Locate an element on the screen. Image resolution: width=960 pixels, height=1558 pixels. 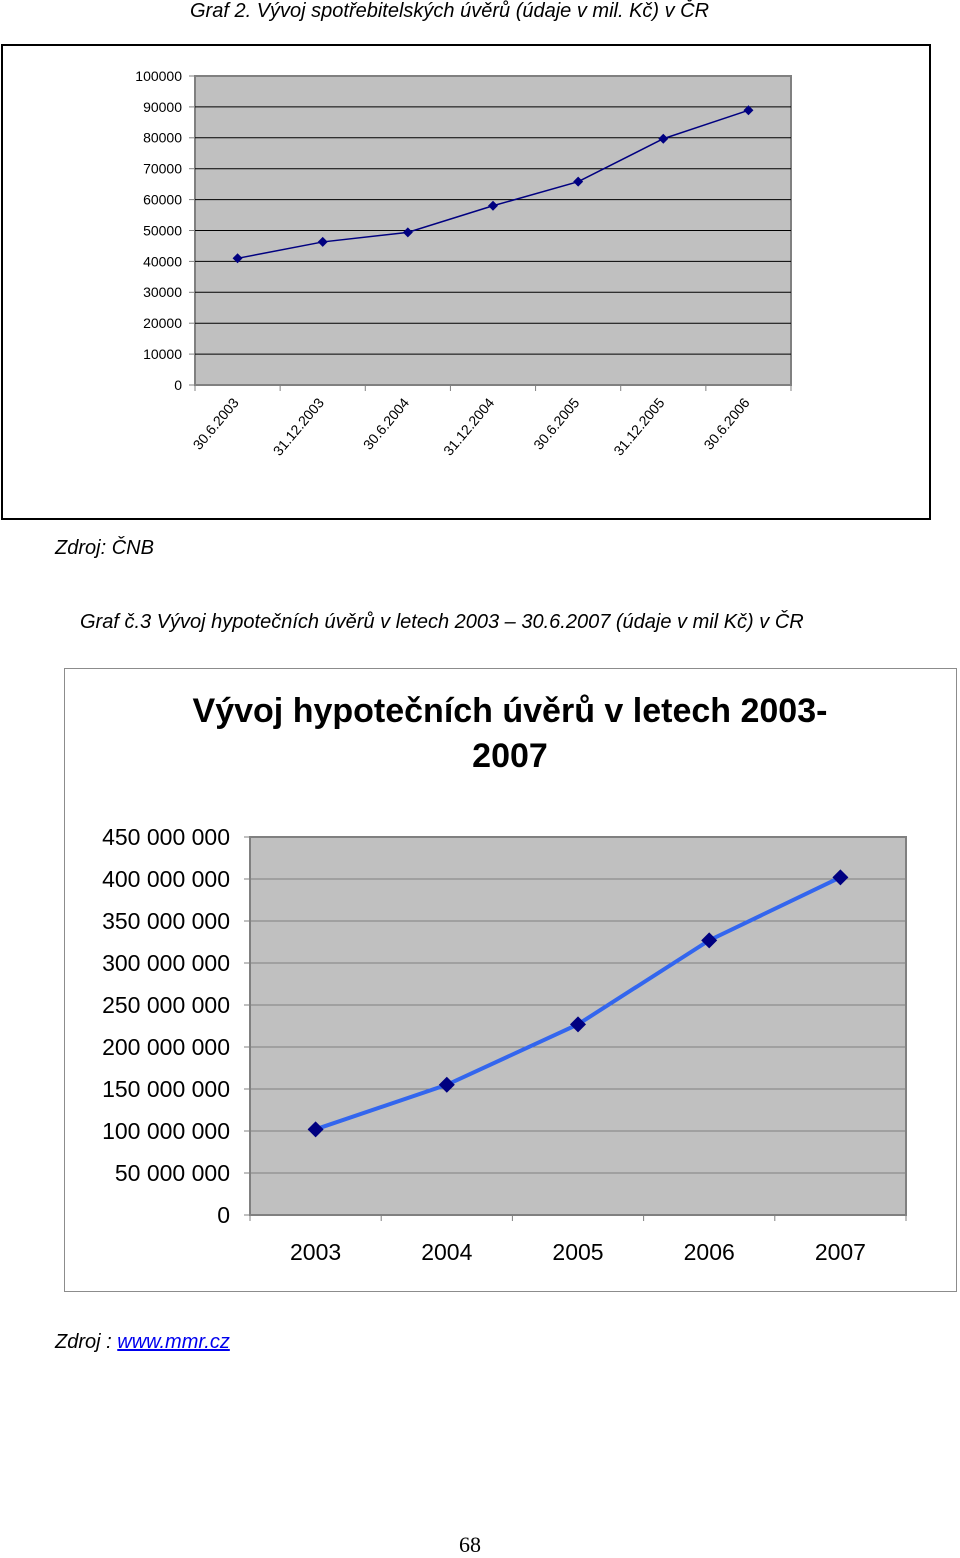
y-tick-label: 150 000 000 is located at coordinates (166, 1089).